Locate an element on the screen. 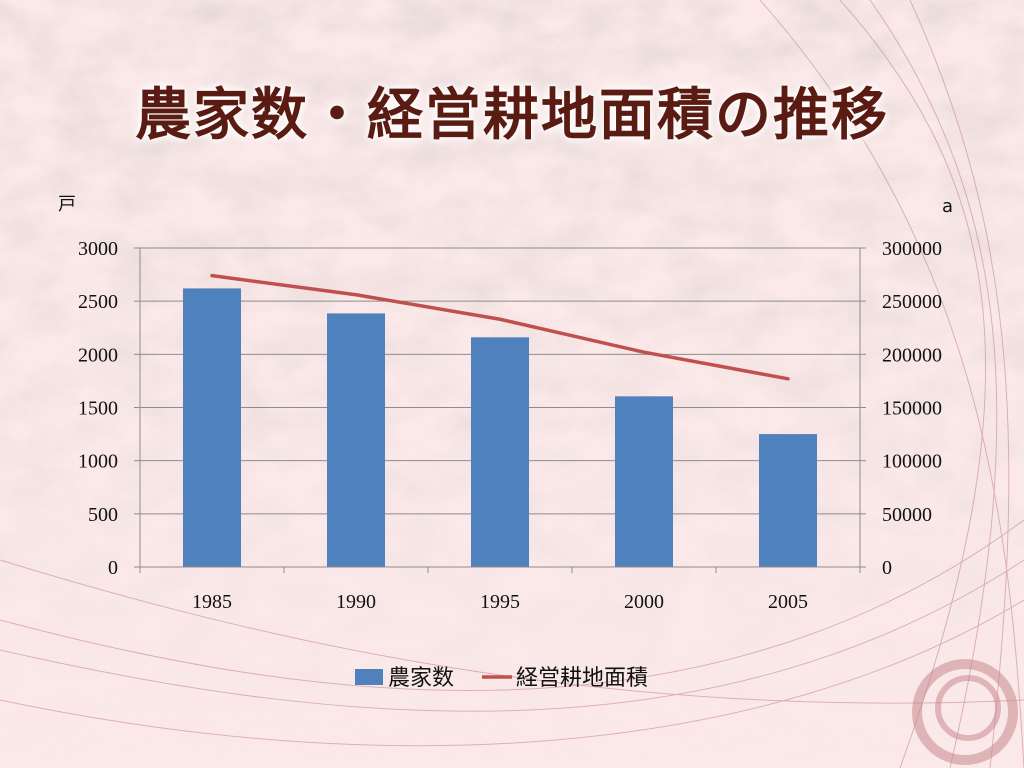 This screenshot has width=1024, height=768. x-axis-tick-label: 1985 is located at coordinates (212, 602).